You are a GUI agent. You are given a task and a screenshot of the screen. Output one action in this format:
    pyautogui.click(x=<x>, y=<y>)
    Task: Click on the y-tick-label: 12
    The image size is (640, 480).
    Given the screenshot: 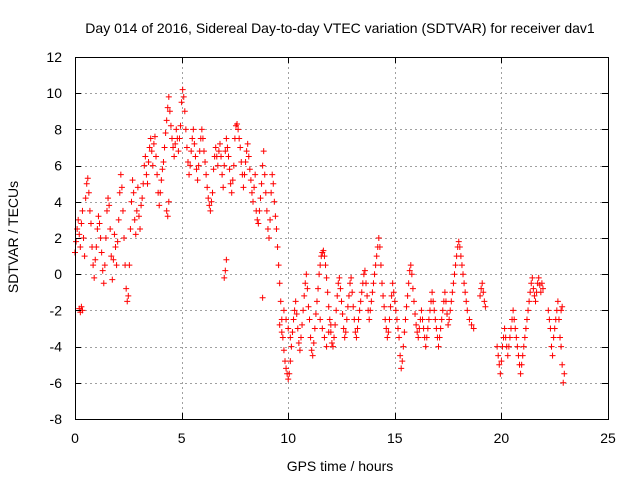 What is the action you would take?
    pyautogui.click(x=54, y=57)
    